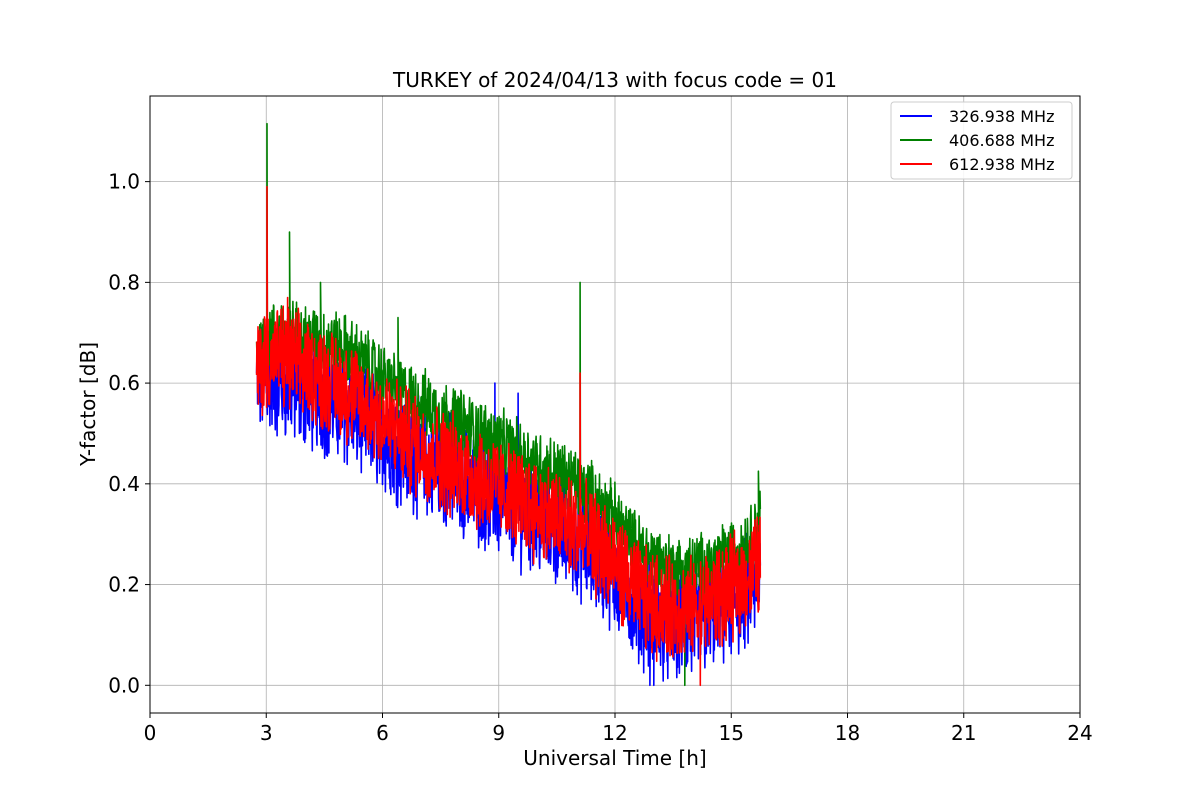 This screenshot has width=1200, height=800. I want to click on x-tick-label: 0, so click(150, 733).